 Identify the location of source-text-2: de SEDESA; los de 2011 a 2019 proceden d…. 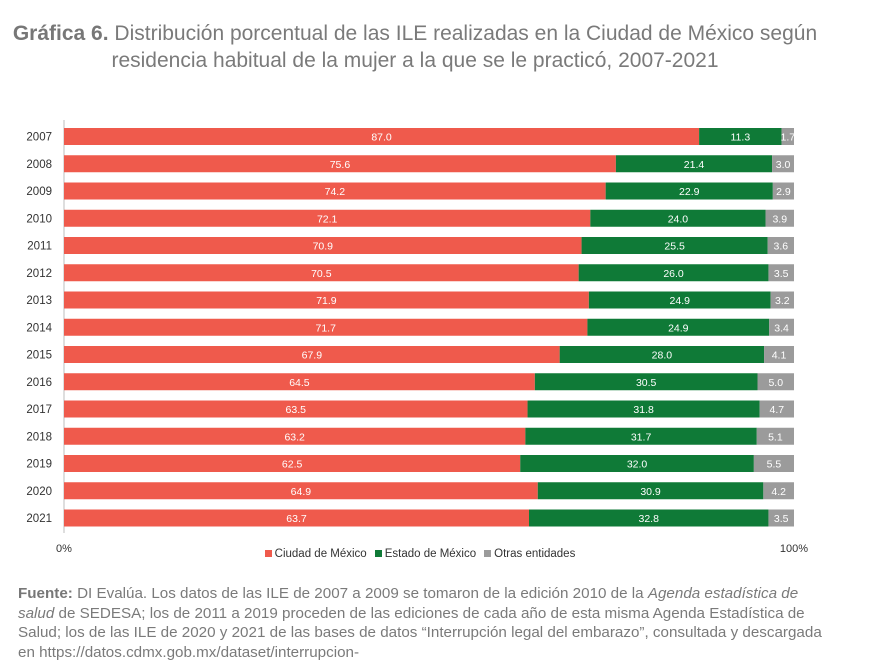
(420, 632).